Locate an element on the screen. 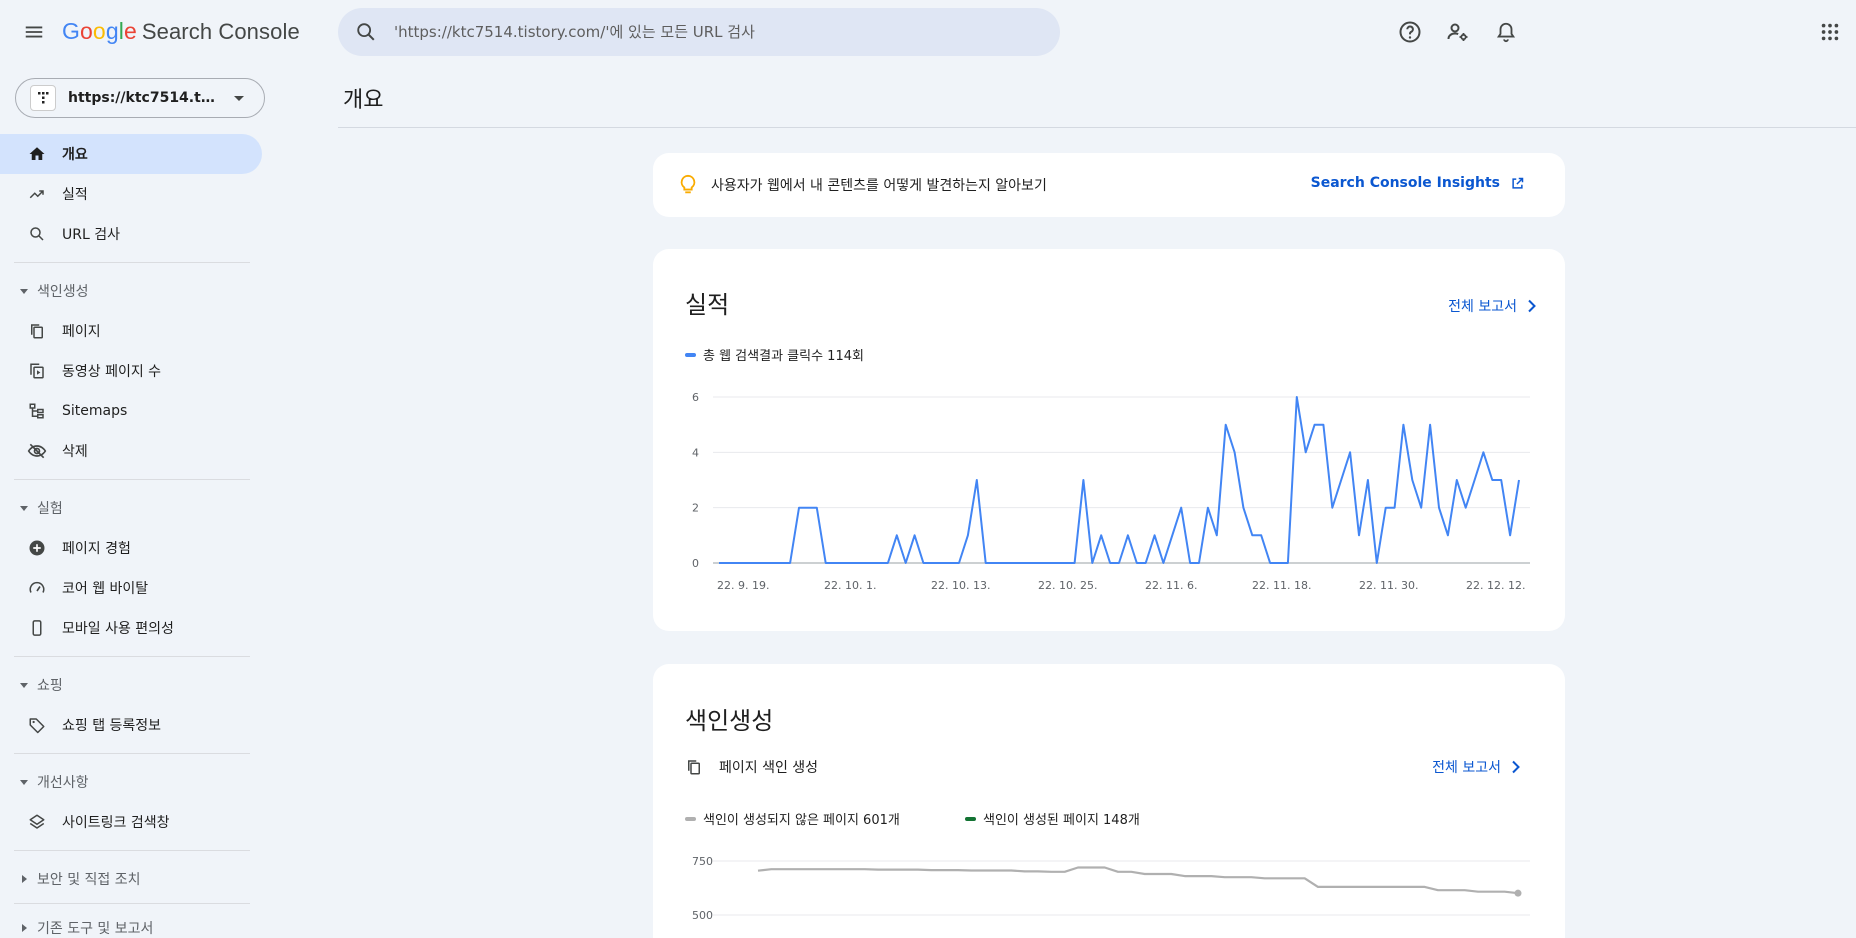 The width and height of the screenshot is (1856, 938). google-wordmark: Google is located at coordinates (99, 31).